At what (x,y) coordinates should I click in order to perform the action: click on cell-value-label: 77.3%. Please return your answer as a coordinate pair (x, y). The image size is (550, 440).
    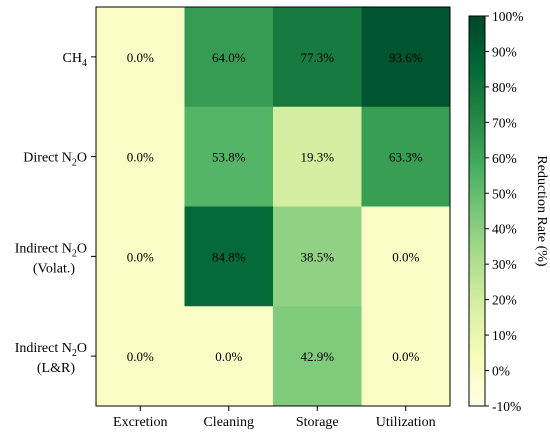
    Looking at the image, I should click on (317, 57).